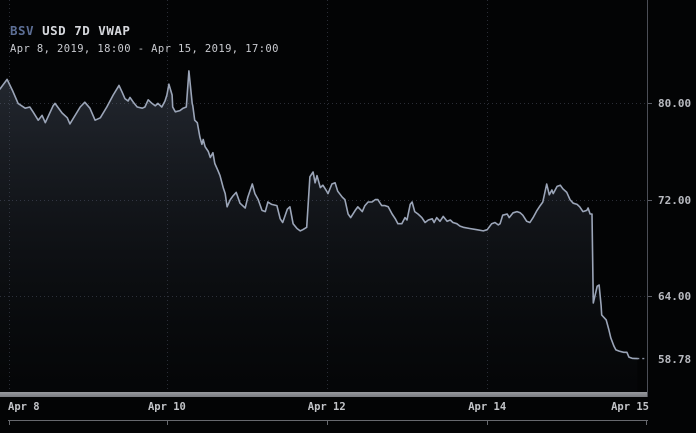 This screenshot has width=696, height=433. What do you see at coordinates (326, 407) in the screenshot?
I see `time-tick-label: Apr 12` at bounding box center [326, 407].